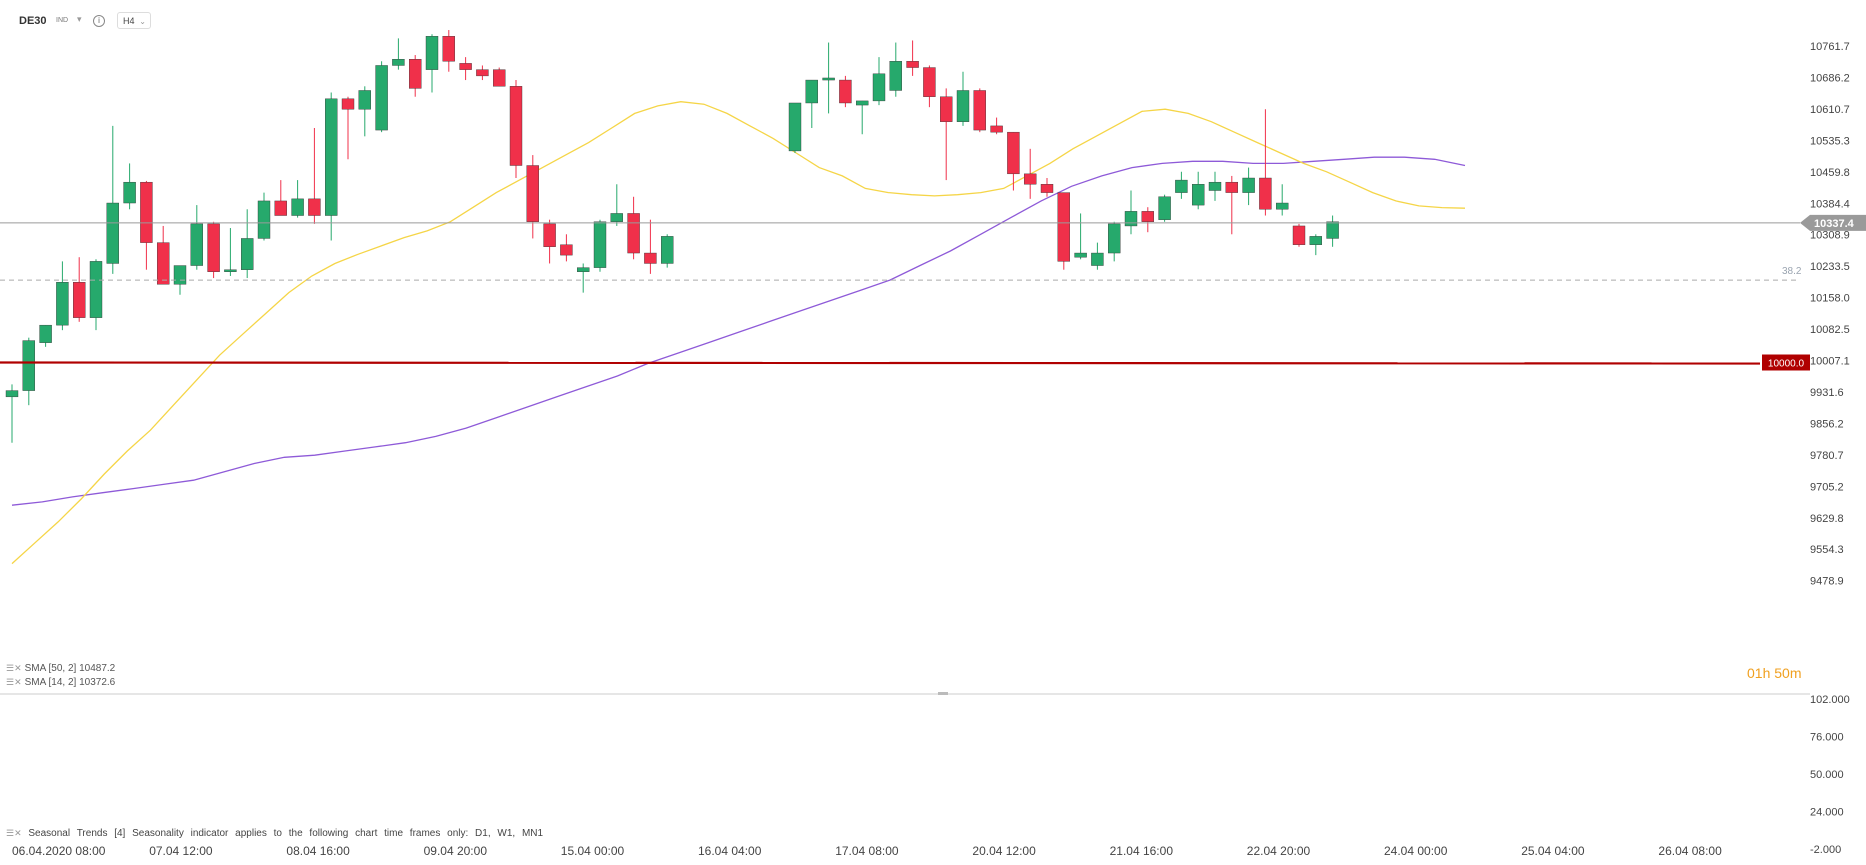  Describe the element at coordinates (60, 668) in the screenshot. I see `legend-sma50: ☰✕ SMA [50, 2] 10487.2` at that location.